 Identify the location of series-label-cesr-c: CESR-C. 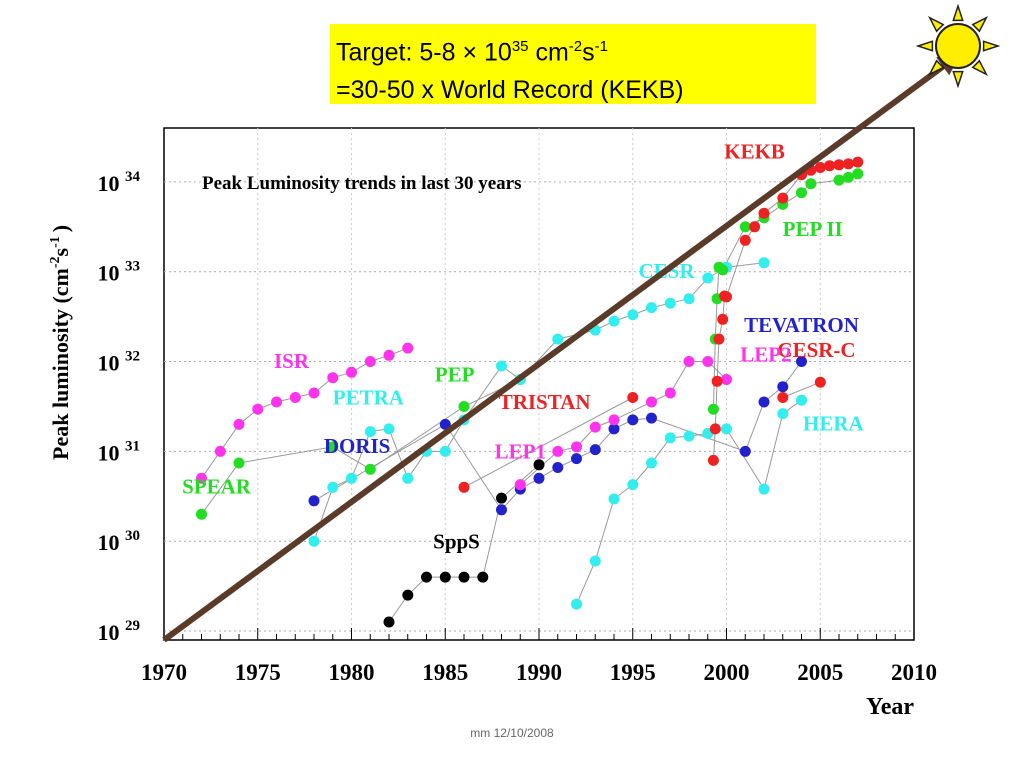
(816, 350).